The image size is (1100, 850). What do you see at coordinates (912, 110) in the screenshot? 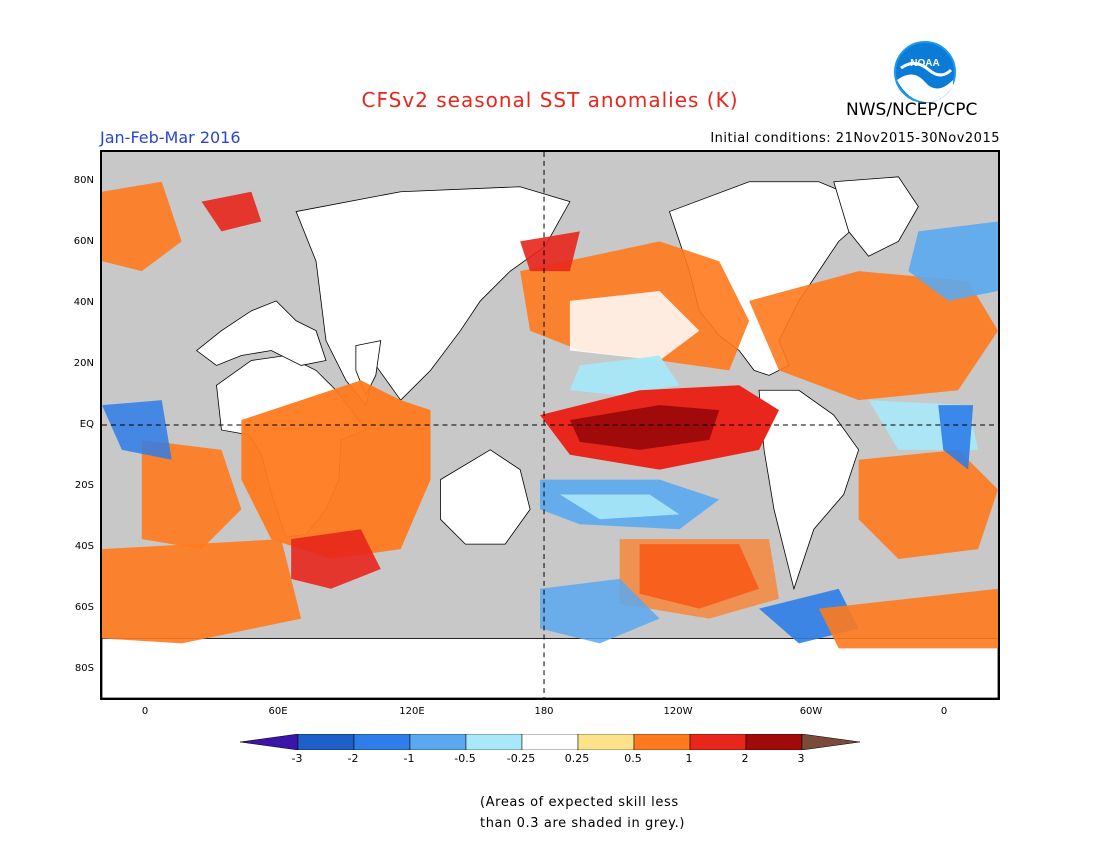
I see `agency-label: NWS/NCEP/CPC` at bounding box center [912, 110].